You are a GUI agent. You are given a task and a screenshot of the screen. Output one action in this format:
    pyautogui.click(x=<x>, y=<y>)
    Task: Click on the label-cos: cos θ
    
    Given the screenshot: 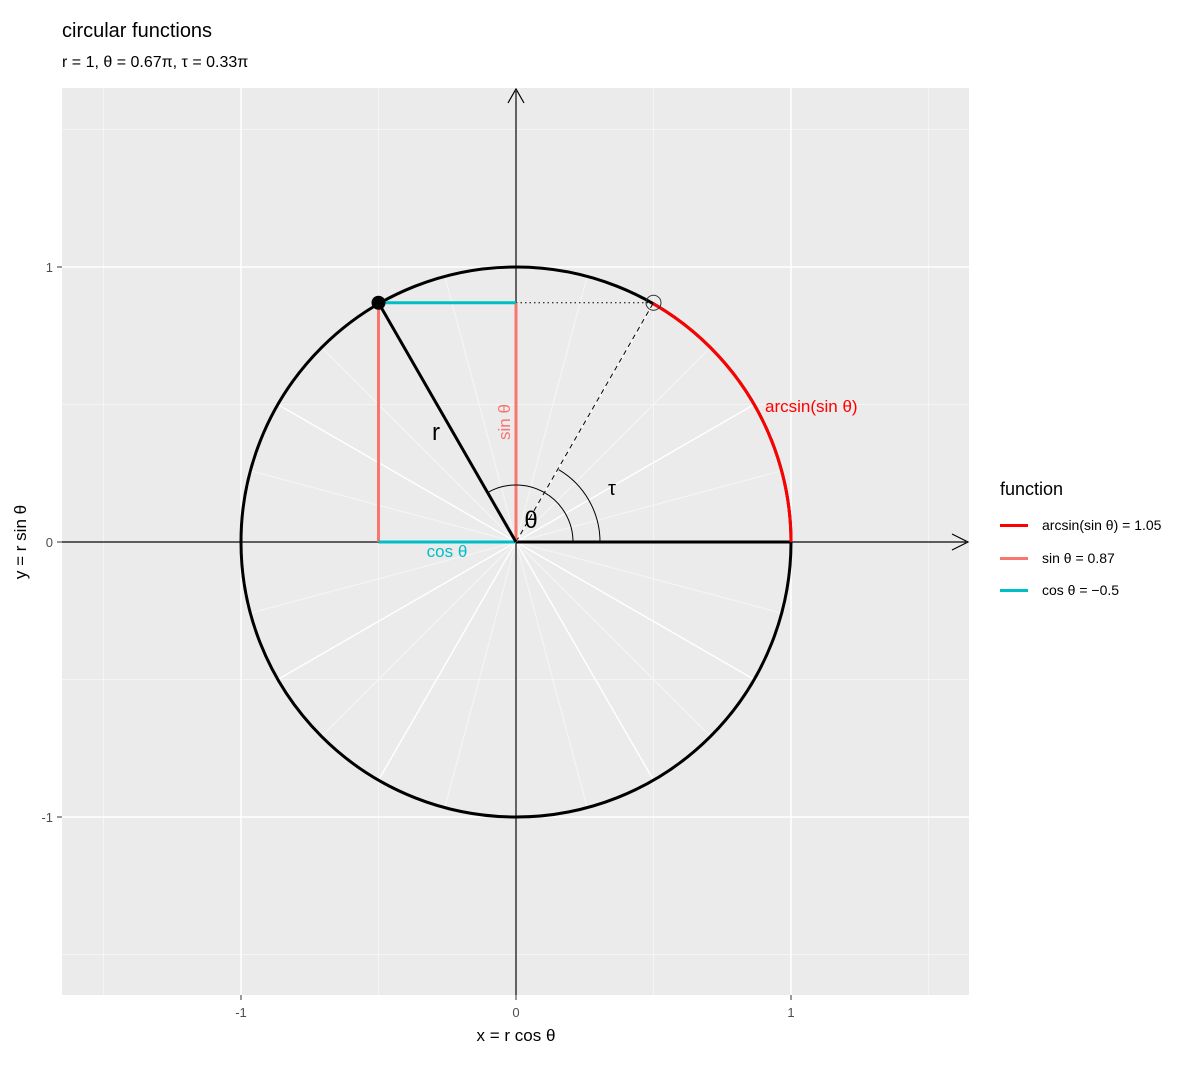 What is the action you would take?
    pyautogui.click(x=447, y=551)
    